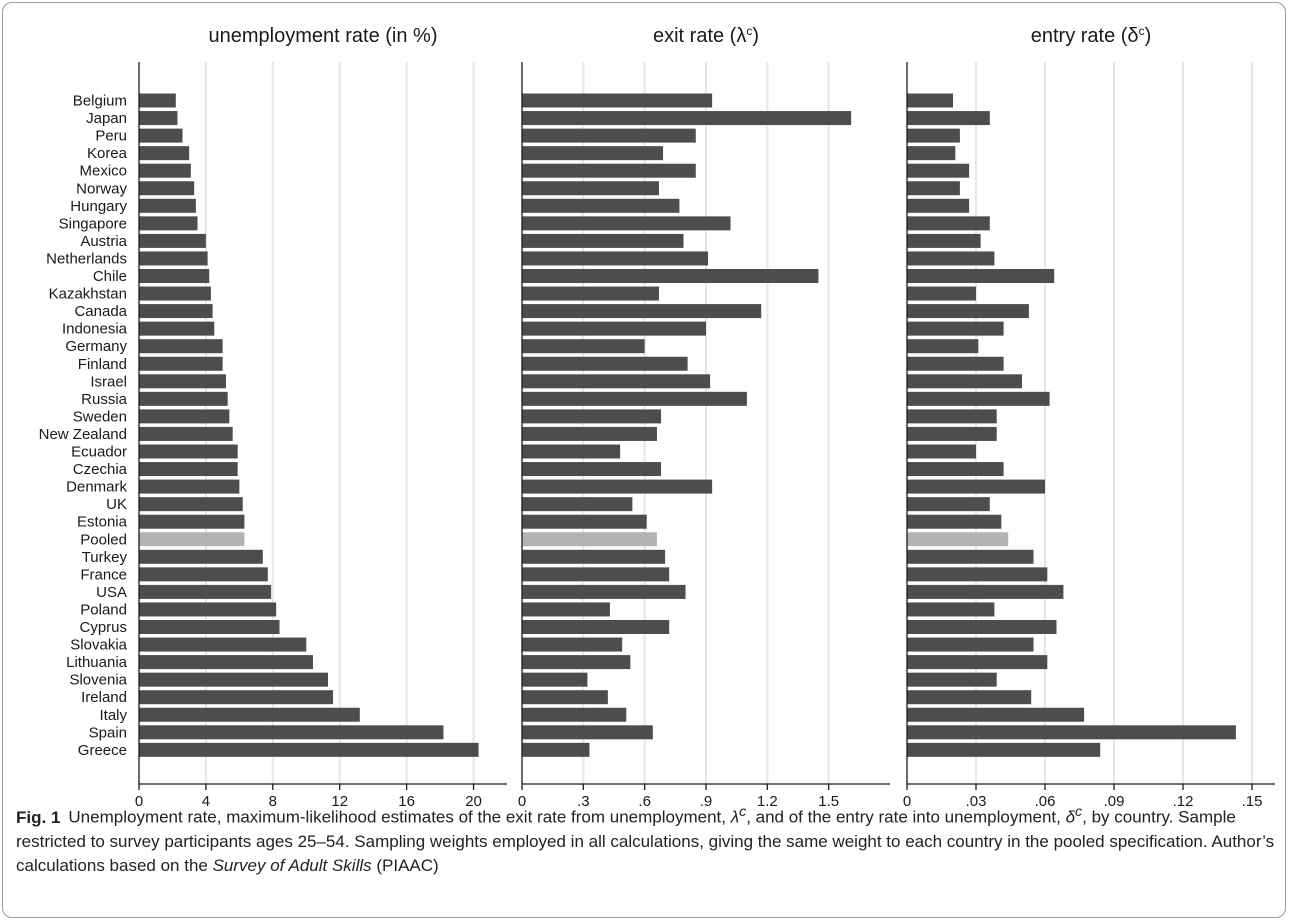  Describe the element at coordinates (192, 539) in the screenshot. I see `panel-1-bar-pooled` at that location.